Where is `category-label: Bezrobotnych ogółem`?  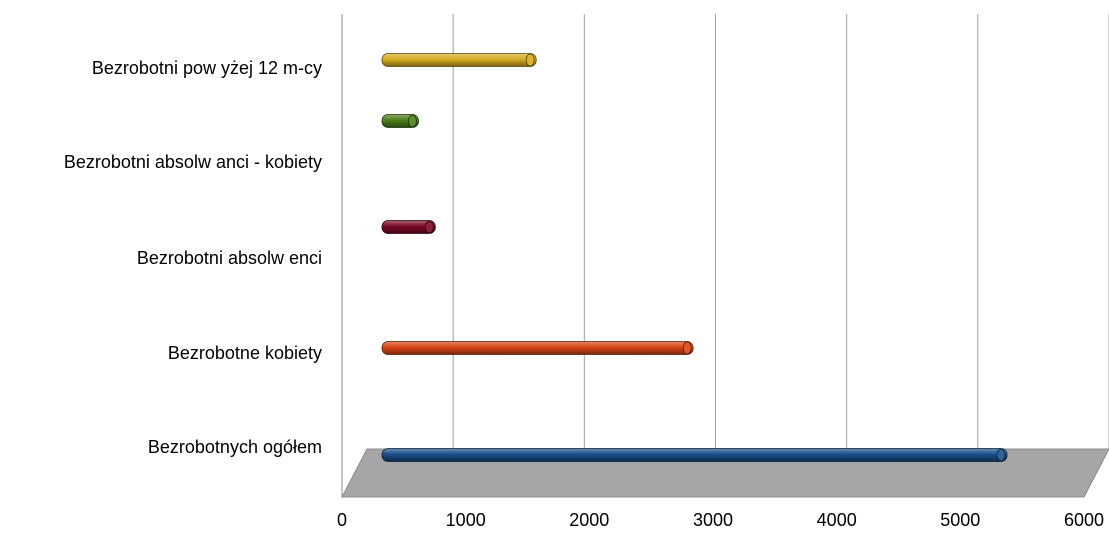
category-label: Bezrobotnych ogółem is located at coordinates (235, 447).